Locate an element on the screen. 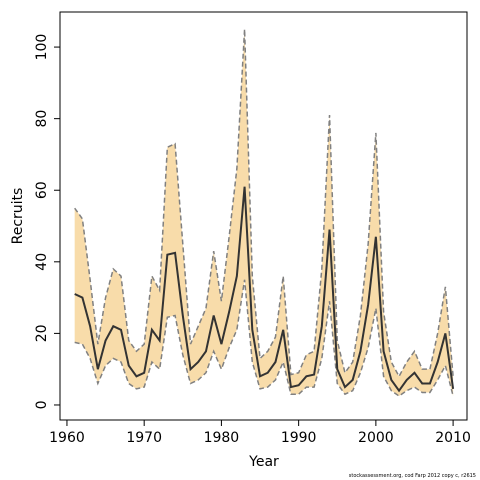 This screenshot has width=480, height=480. x-tick-label: 2000 is located at coordinates (376, 438).